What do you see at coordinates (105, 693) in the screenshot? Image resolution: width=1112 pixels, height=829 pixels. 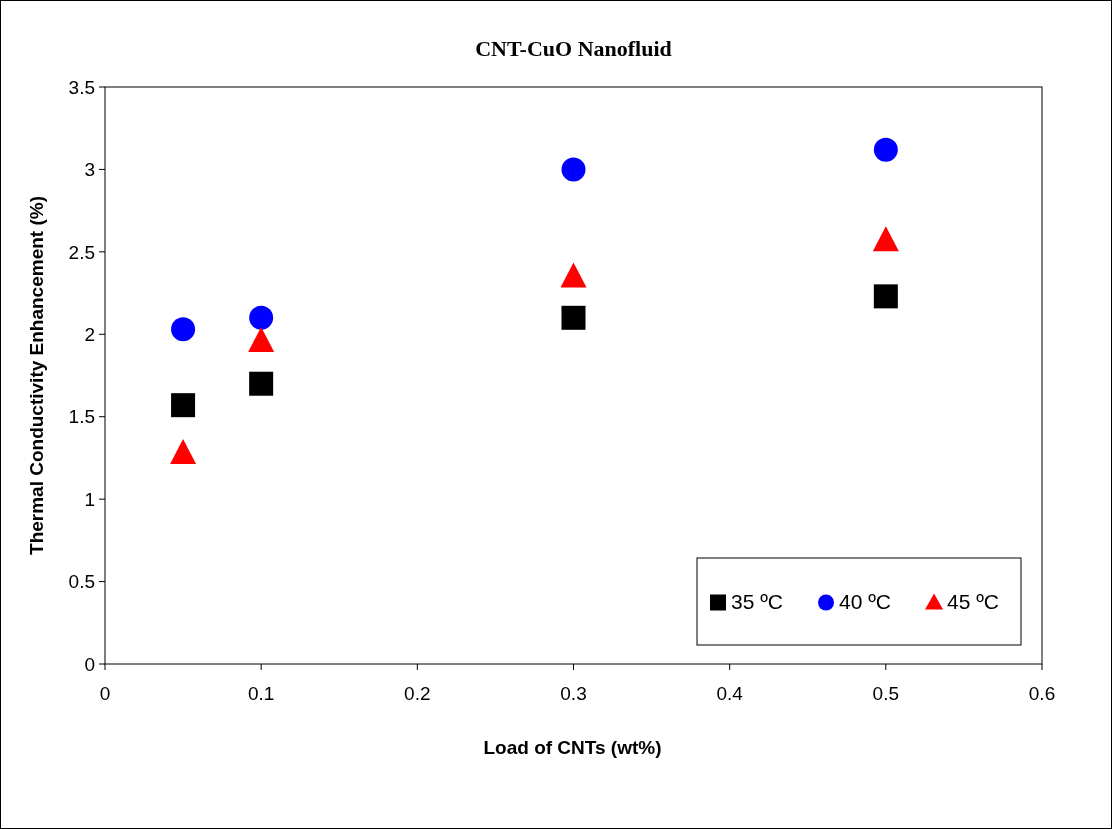 I see `x-tick-label: 0` at bounding box center [105, 693].